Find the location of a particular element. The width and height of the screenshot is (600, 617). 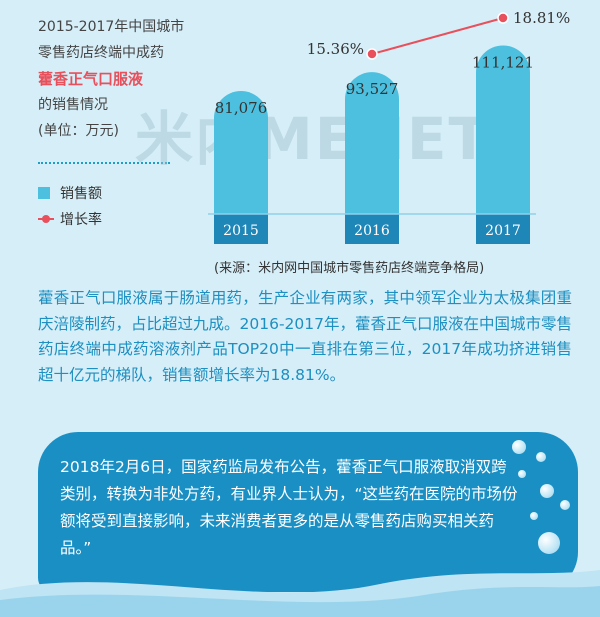

bar-base-2016 is located at coordinates (372, 229).